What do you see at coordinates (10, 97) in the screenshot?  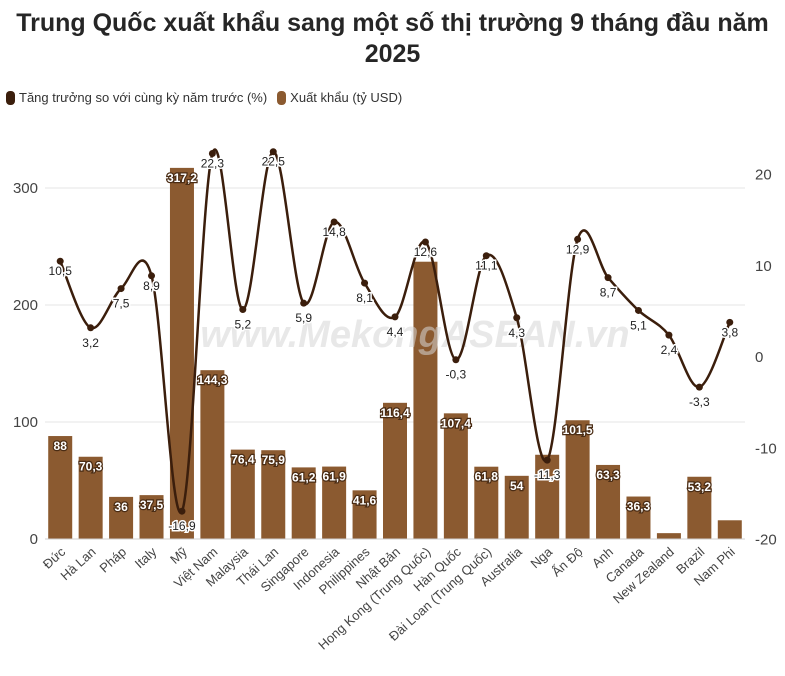 I see `legend-swatch-growth` at bounding box center [10, 97].